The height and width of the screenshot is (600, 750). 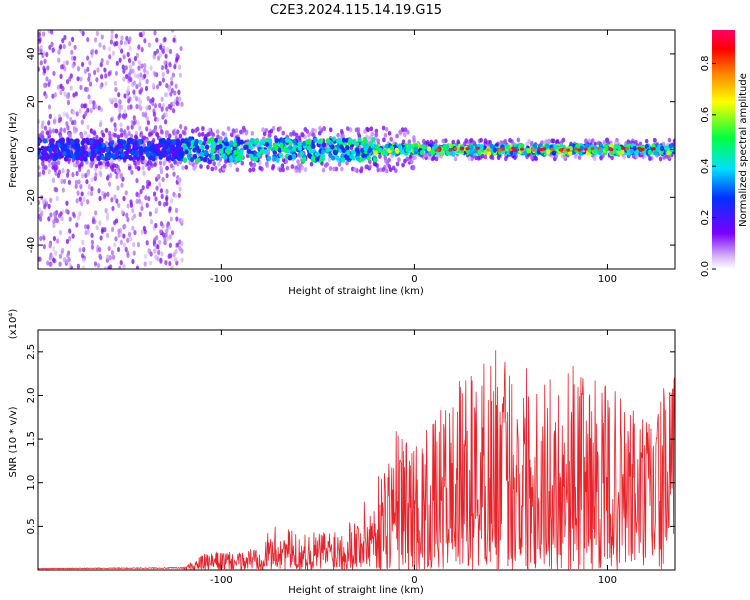 I want to click on colorbar-tick-label: 0.2, so click(x=705, y=218).